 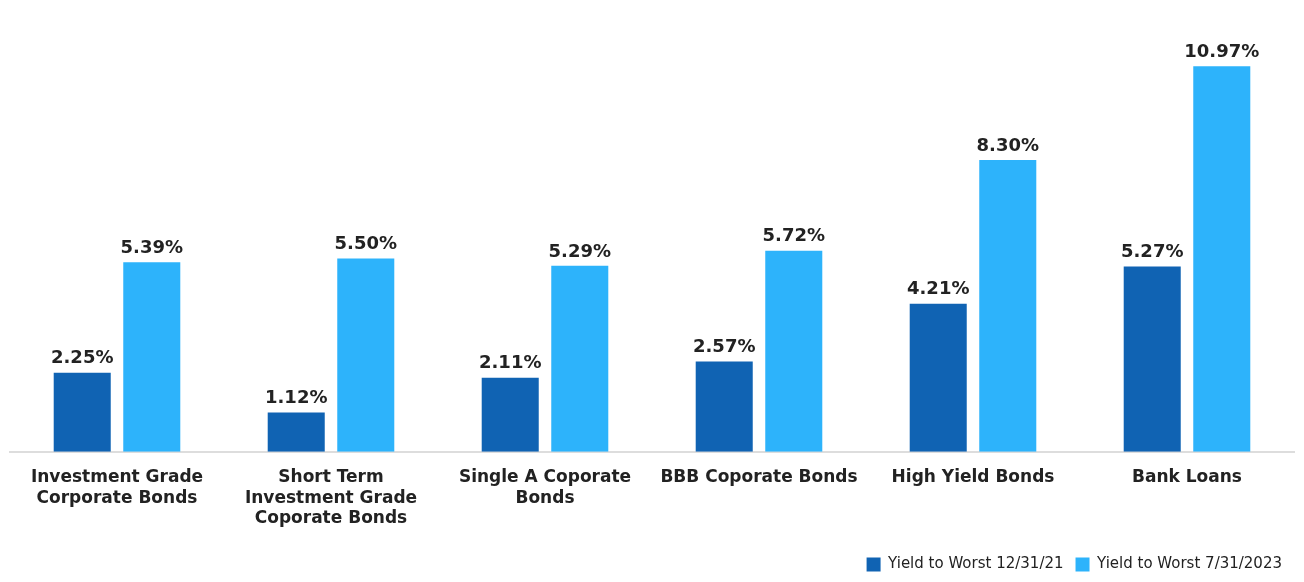 I want to click on data-label: 2.25%, so click(x=82, y=357).